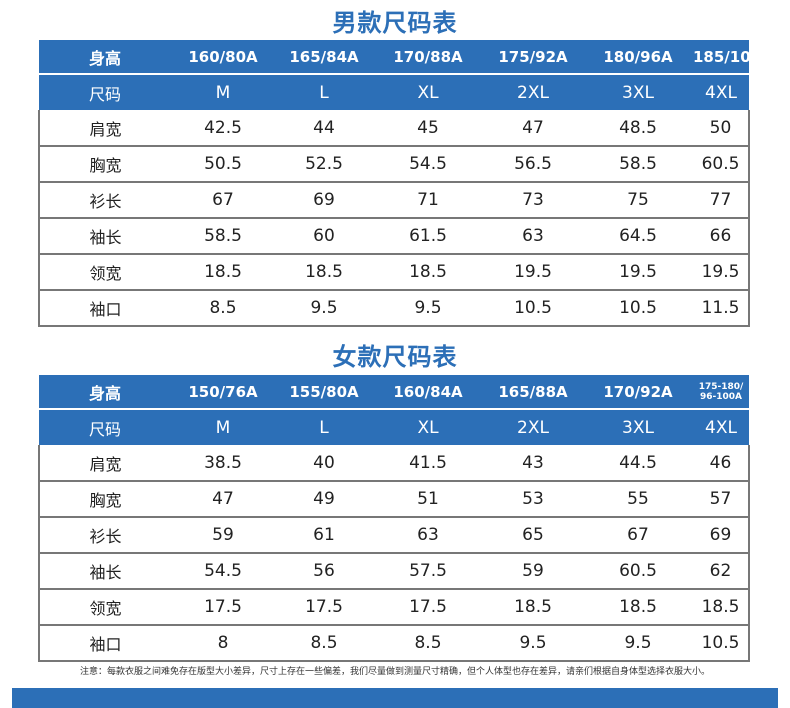  Describe the element at coordinates (638, 392) in the screenshot. I see `height-cell: 170/92A` at that location.